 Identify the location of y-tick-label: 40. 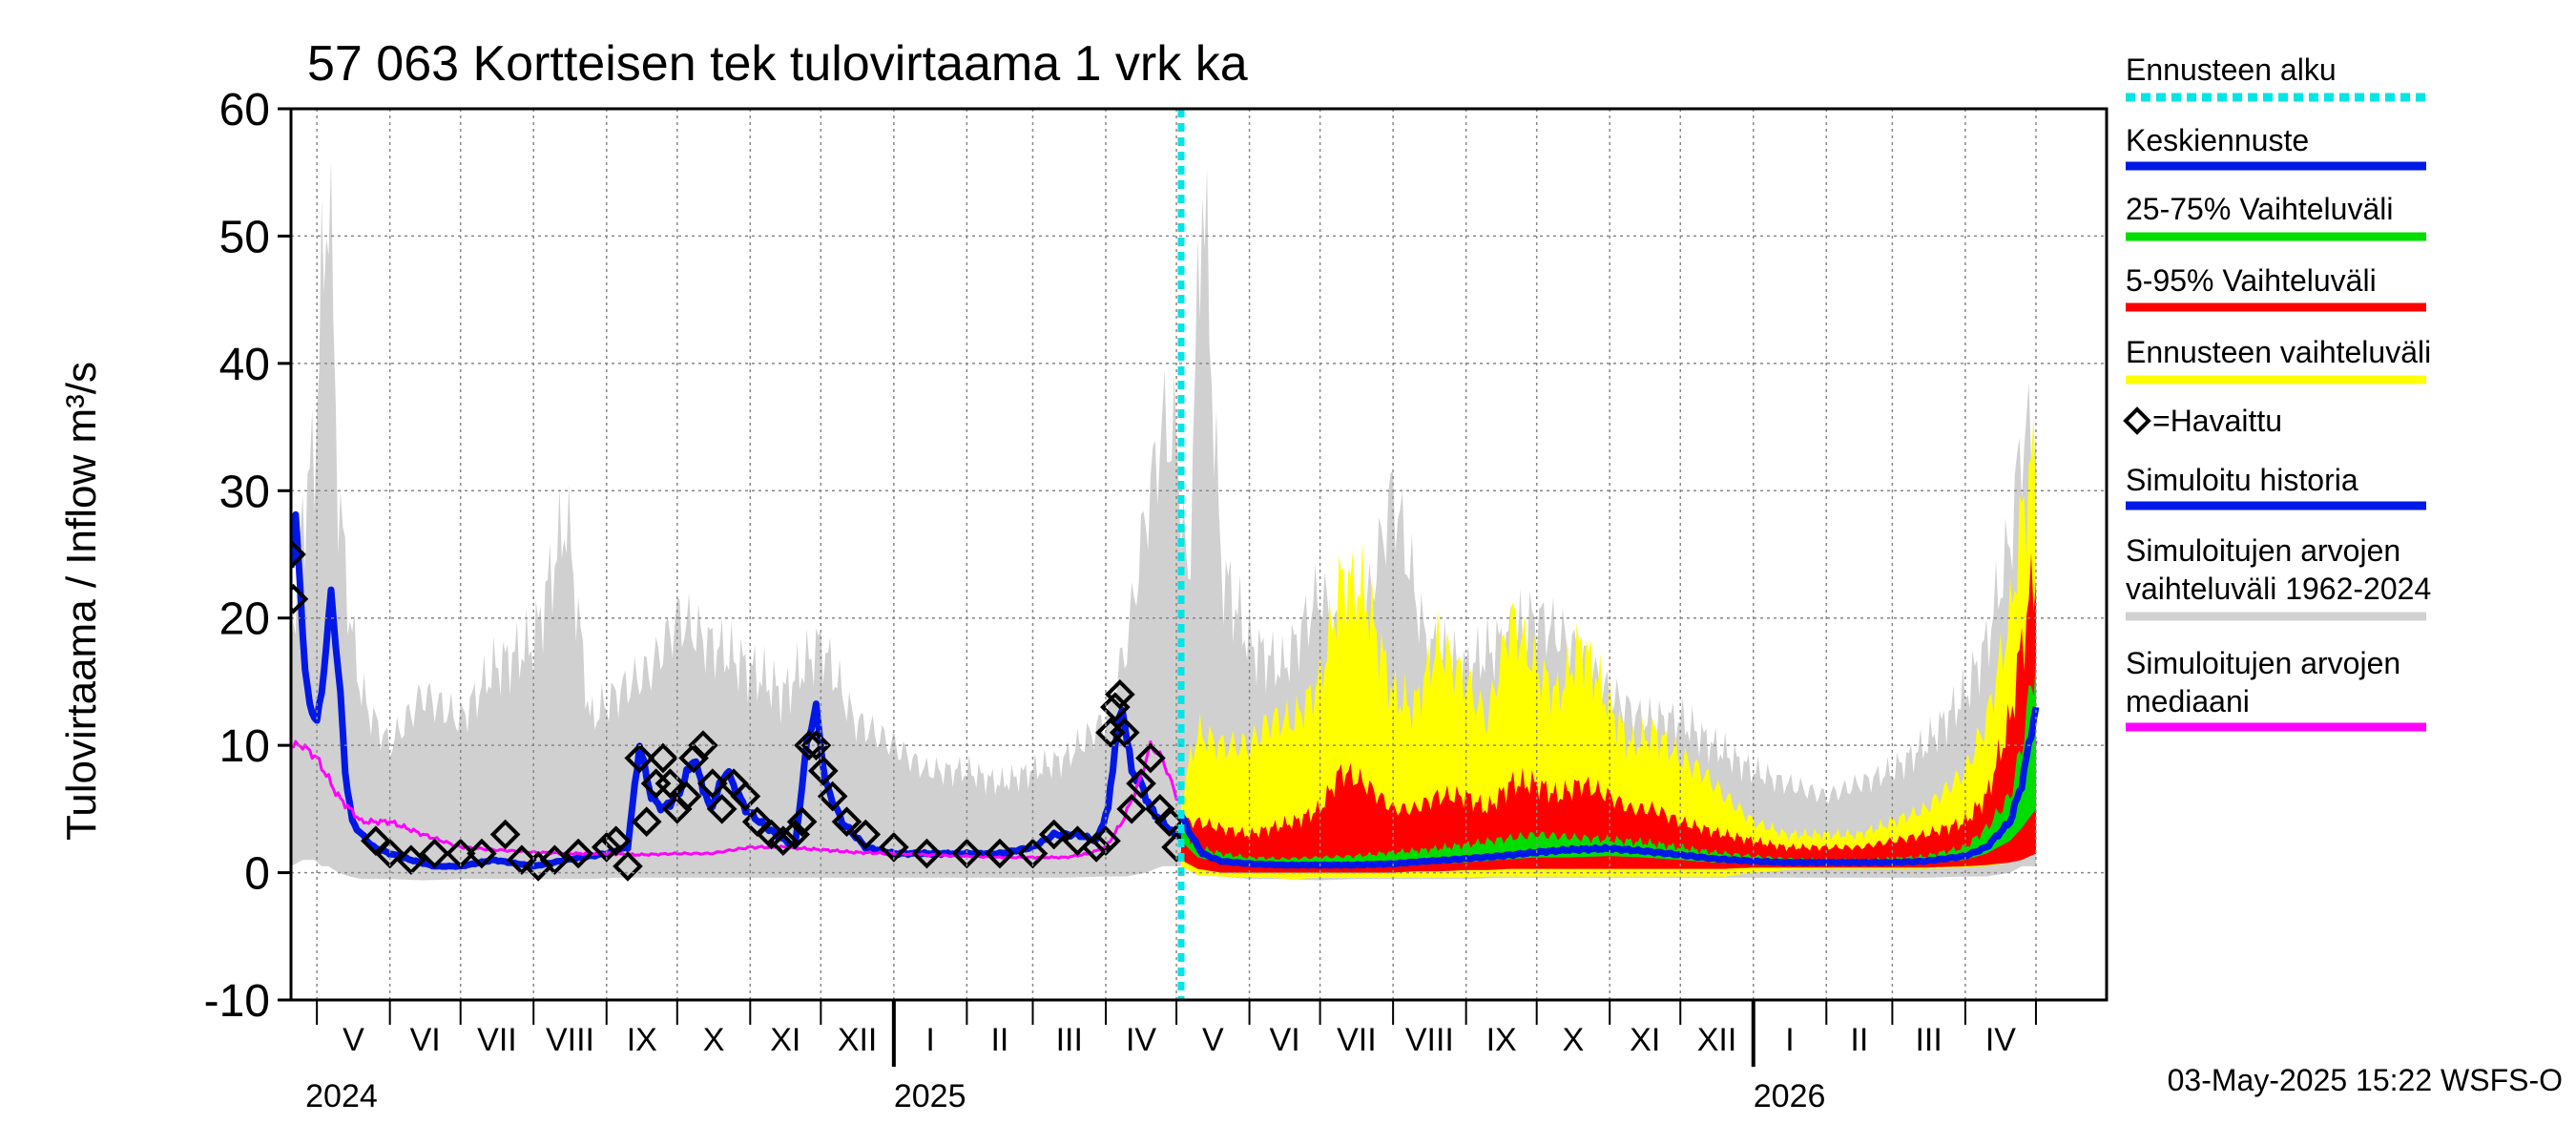
(244, 365).